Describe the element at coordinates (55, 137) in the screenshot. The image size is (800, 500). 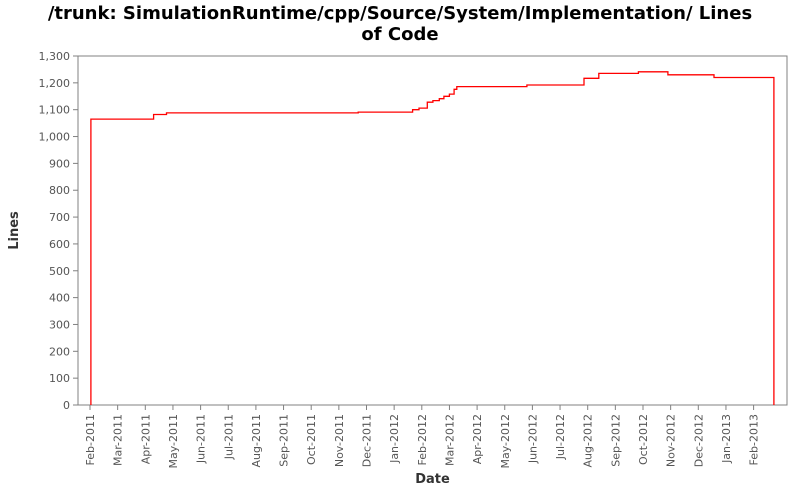
I see `y-tick-label: 1,000` at that location.